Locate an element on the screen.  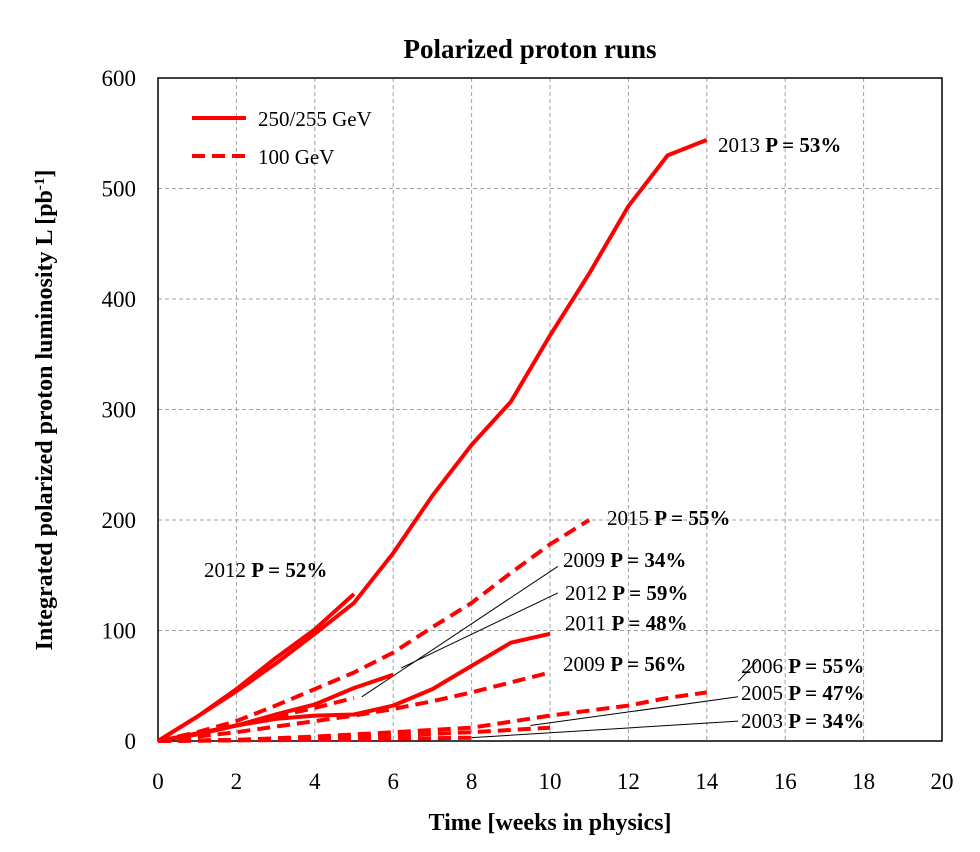
y-tick-label: 600 is located at coordinates (119, 78).